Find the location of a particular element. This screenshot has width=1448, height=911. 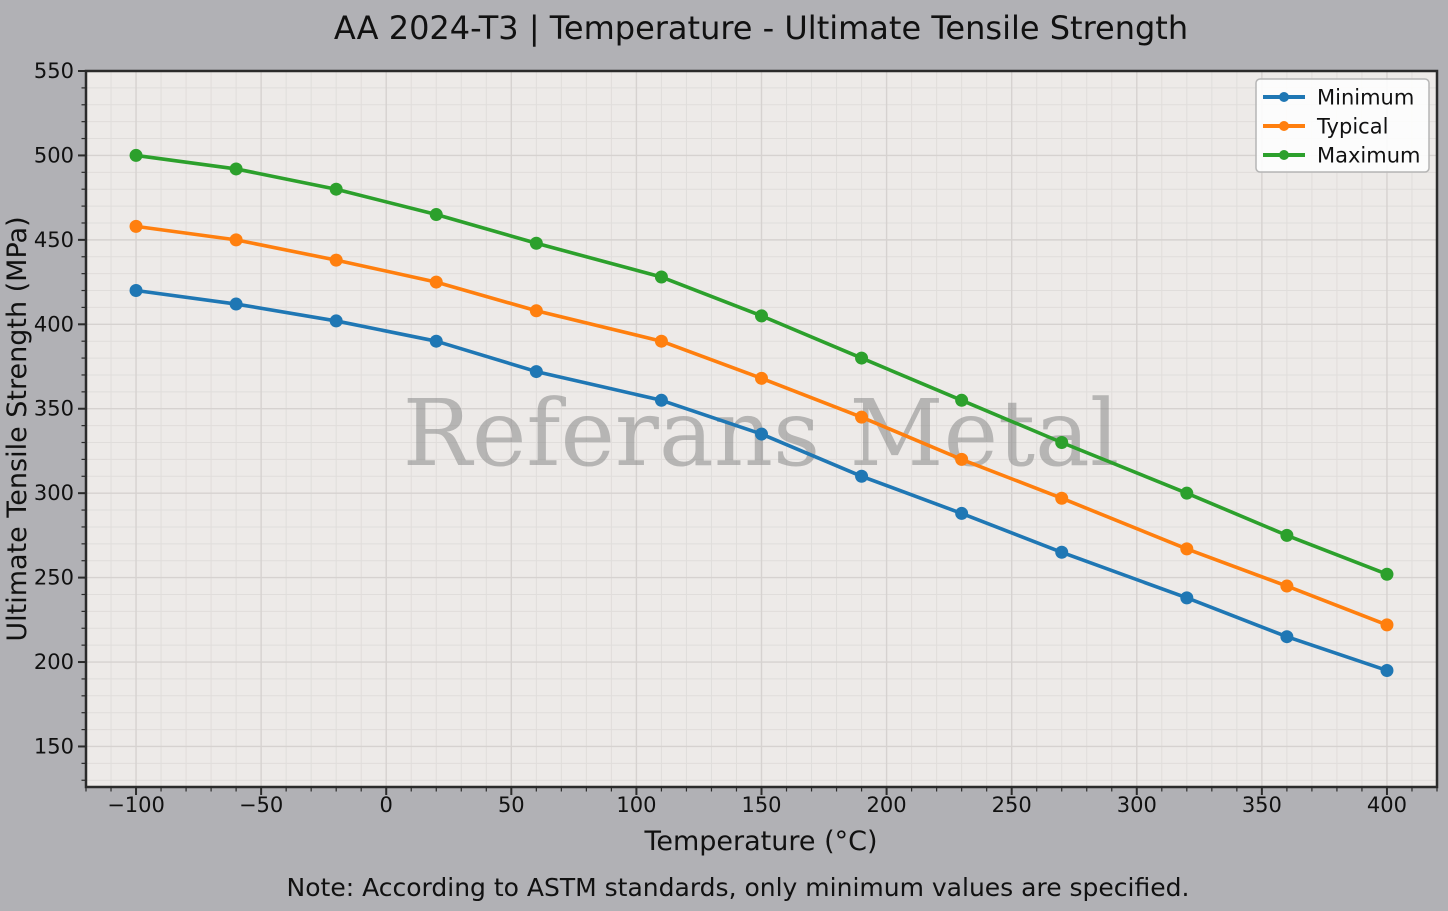

x-axis-label: Temperature (°C) is located at coordinates (760, 841).